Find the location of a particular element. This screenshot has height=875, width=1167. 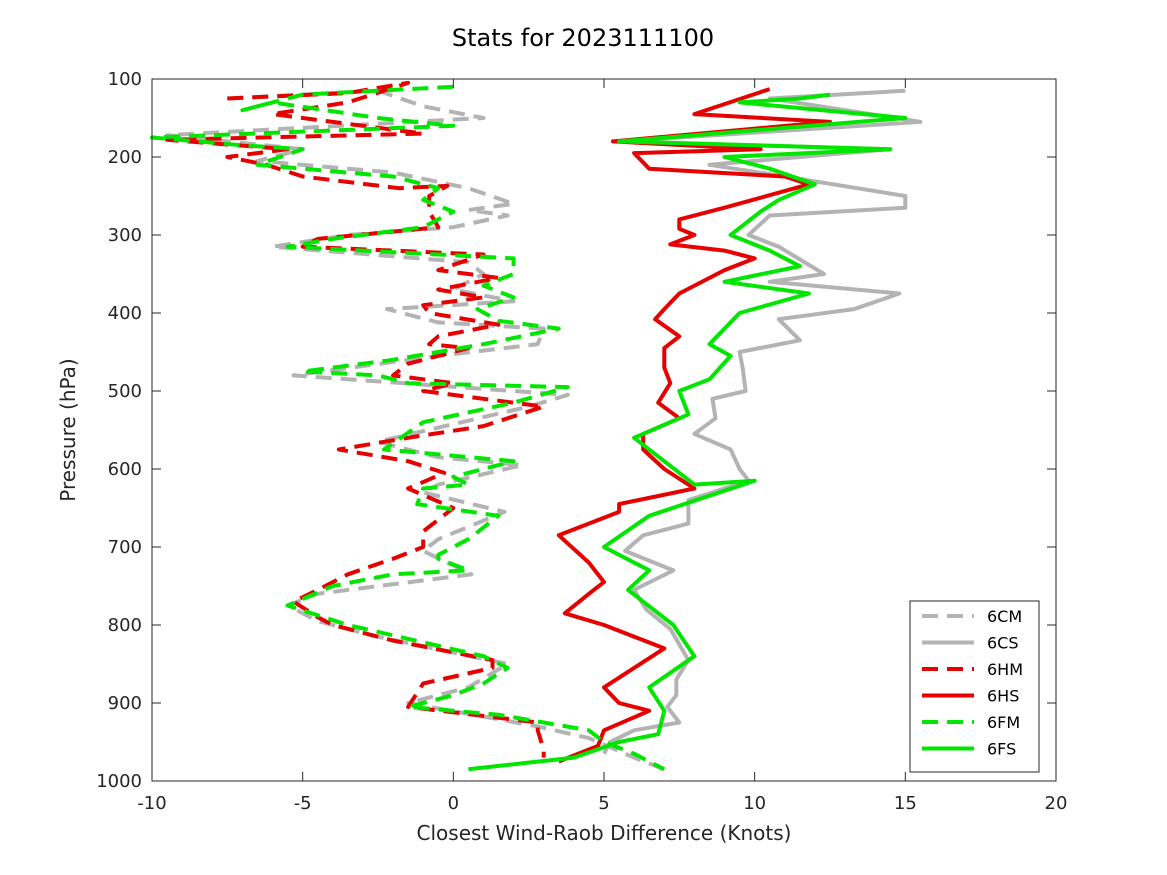

y-tick-label: 400 is located at coordinates (125, 313).